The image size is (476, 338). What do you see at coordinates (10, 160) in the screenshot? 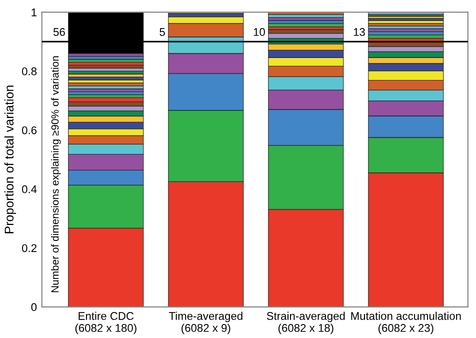
I see `y-axis-title: Proportion of total variation` at bounding box center [10, 160].